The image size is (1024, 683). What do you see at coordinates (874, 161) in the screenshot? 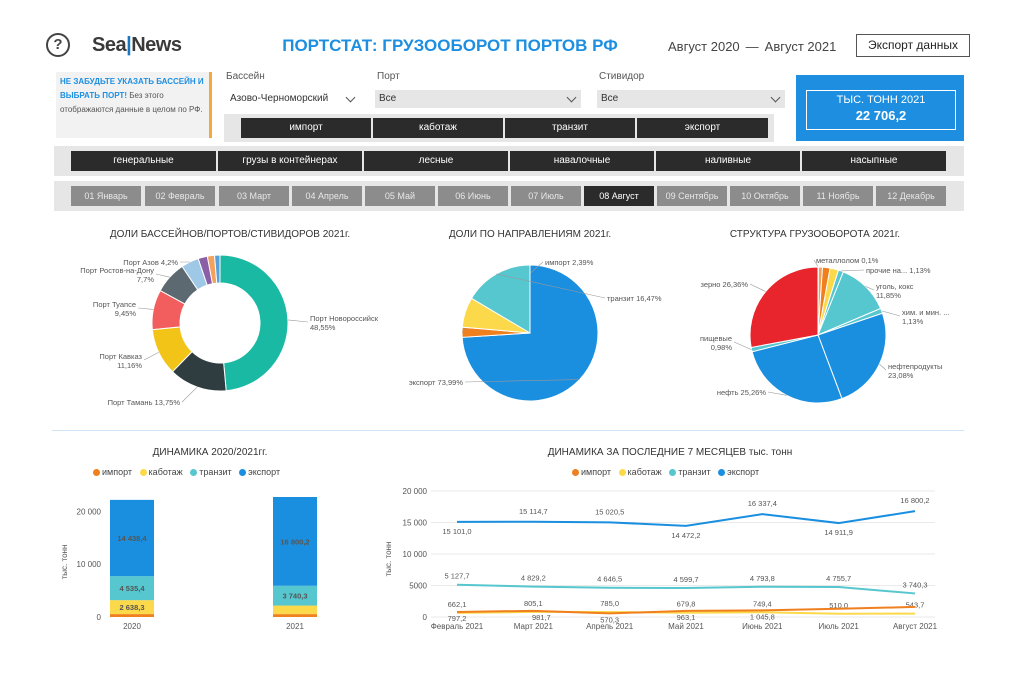
I see `cargo-button-loose: насыпные` at bounding box center [874, 161].